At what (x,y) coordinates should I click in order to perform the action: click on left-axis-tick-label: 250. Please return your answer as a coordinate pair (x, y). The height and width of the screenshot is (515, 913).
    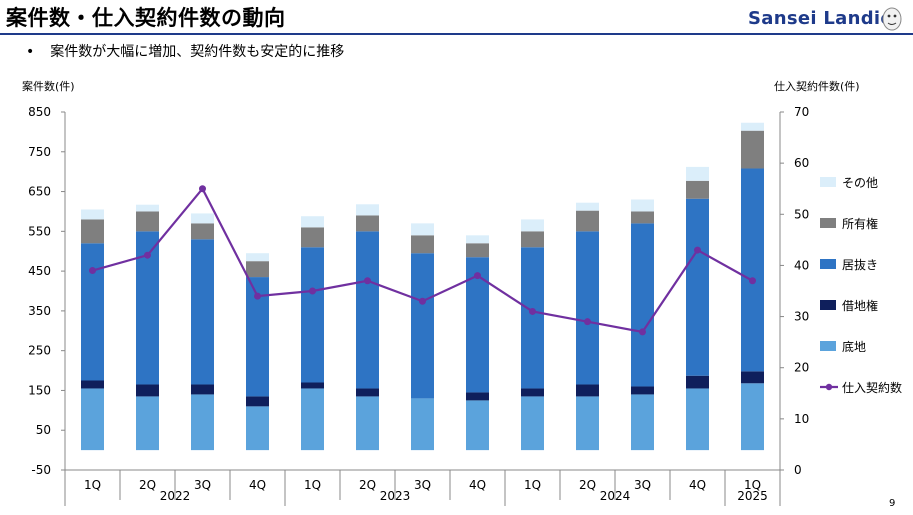
    Looking at the image, I should click on (39, 351).